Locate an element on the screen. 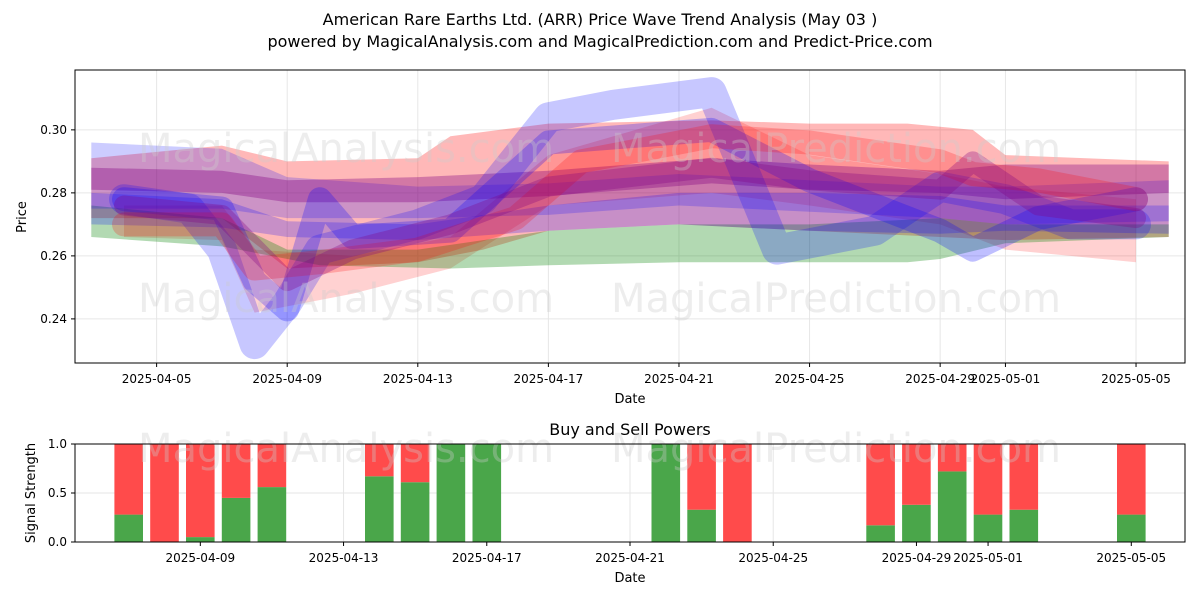  price-x-tick-label: 2025-04-09 is located at coordinates (287, 379).